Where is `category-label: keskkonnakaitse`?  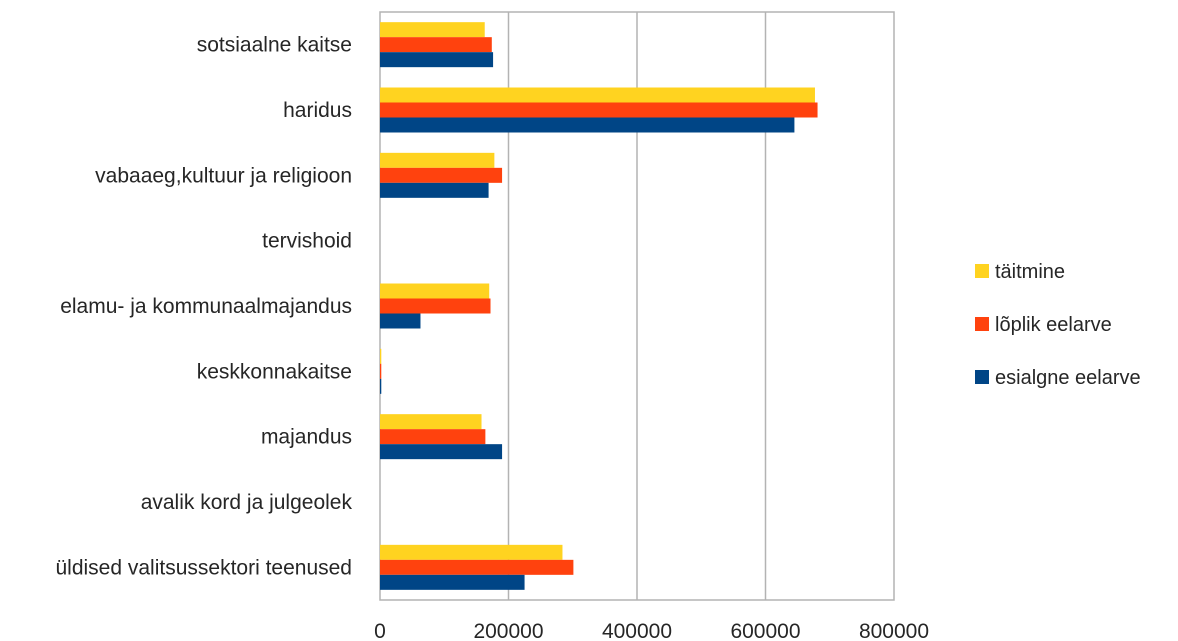
category-label: keskkonnakaitse is located at coordinates (274, 371).